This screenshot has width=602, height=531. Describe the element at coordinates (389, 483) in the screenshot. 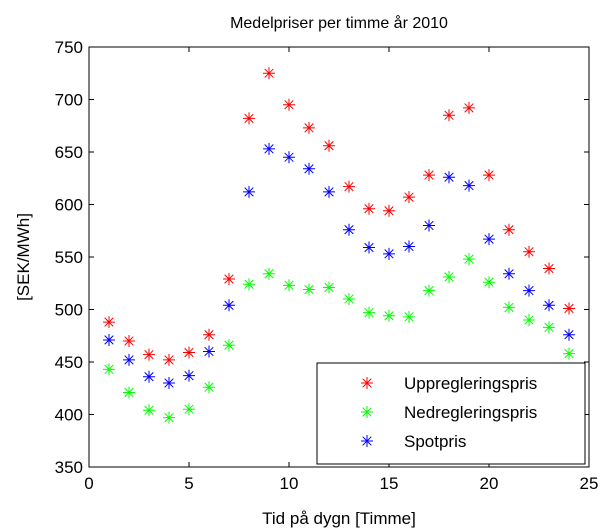

I see `x-tick-label: 15` at that location.